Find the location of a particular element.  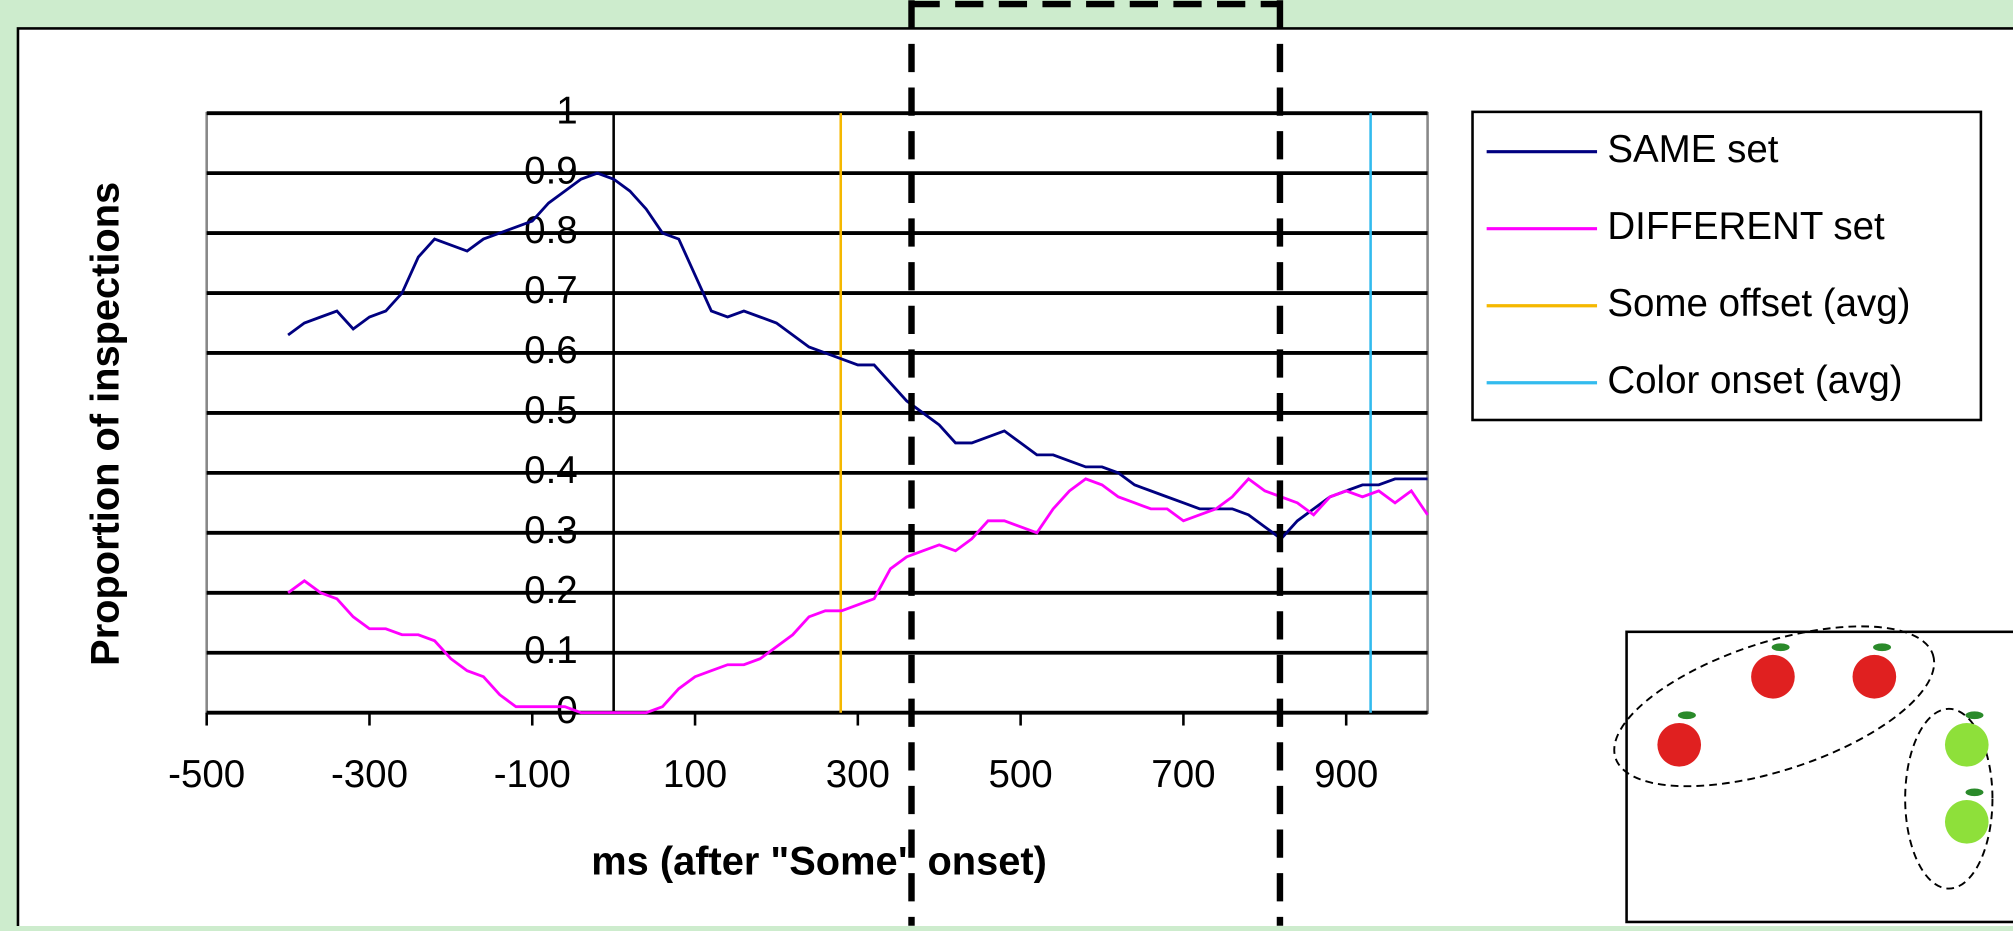

x-tick-label: 100 is located at coordinates (695, 774).